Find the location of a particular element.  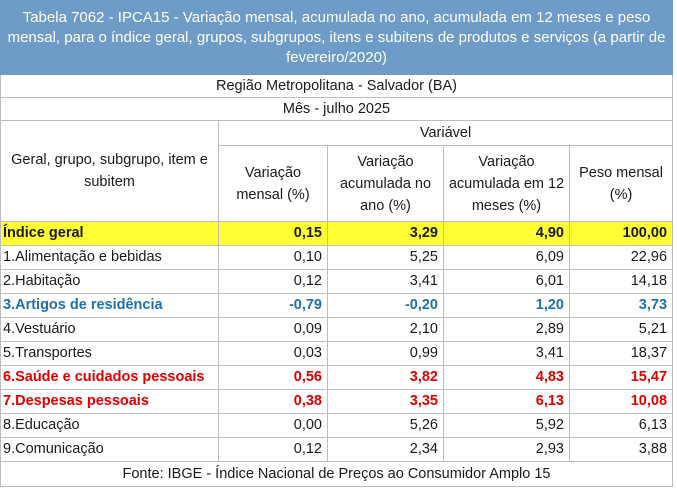

table-row: 8.Educação 0,00 5,26 5,92 6,13 is located at coordinates (337, 425).